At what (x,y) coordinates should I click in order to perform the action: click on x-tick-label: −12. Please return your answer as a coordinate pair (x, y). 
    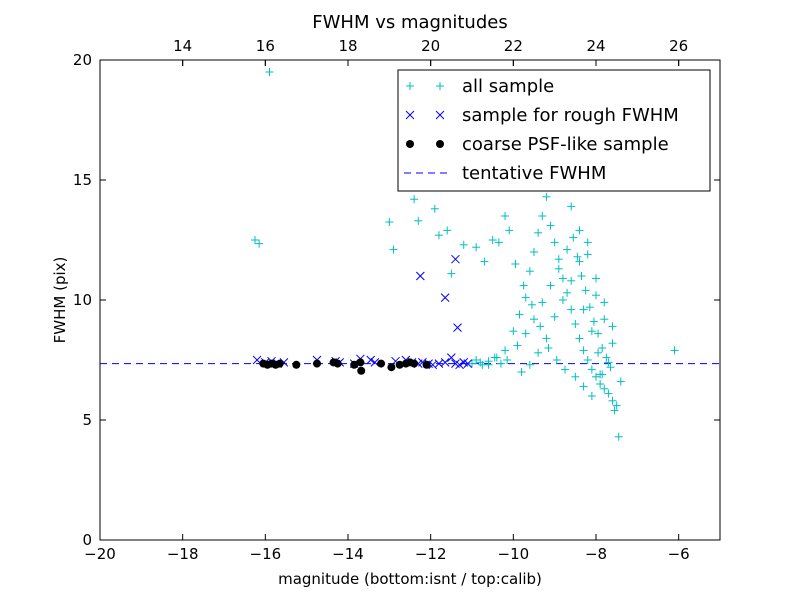
    Looking at the image, I should click on (431, 554).